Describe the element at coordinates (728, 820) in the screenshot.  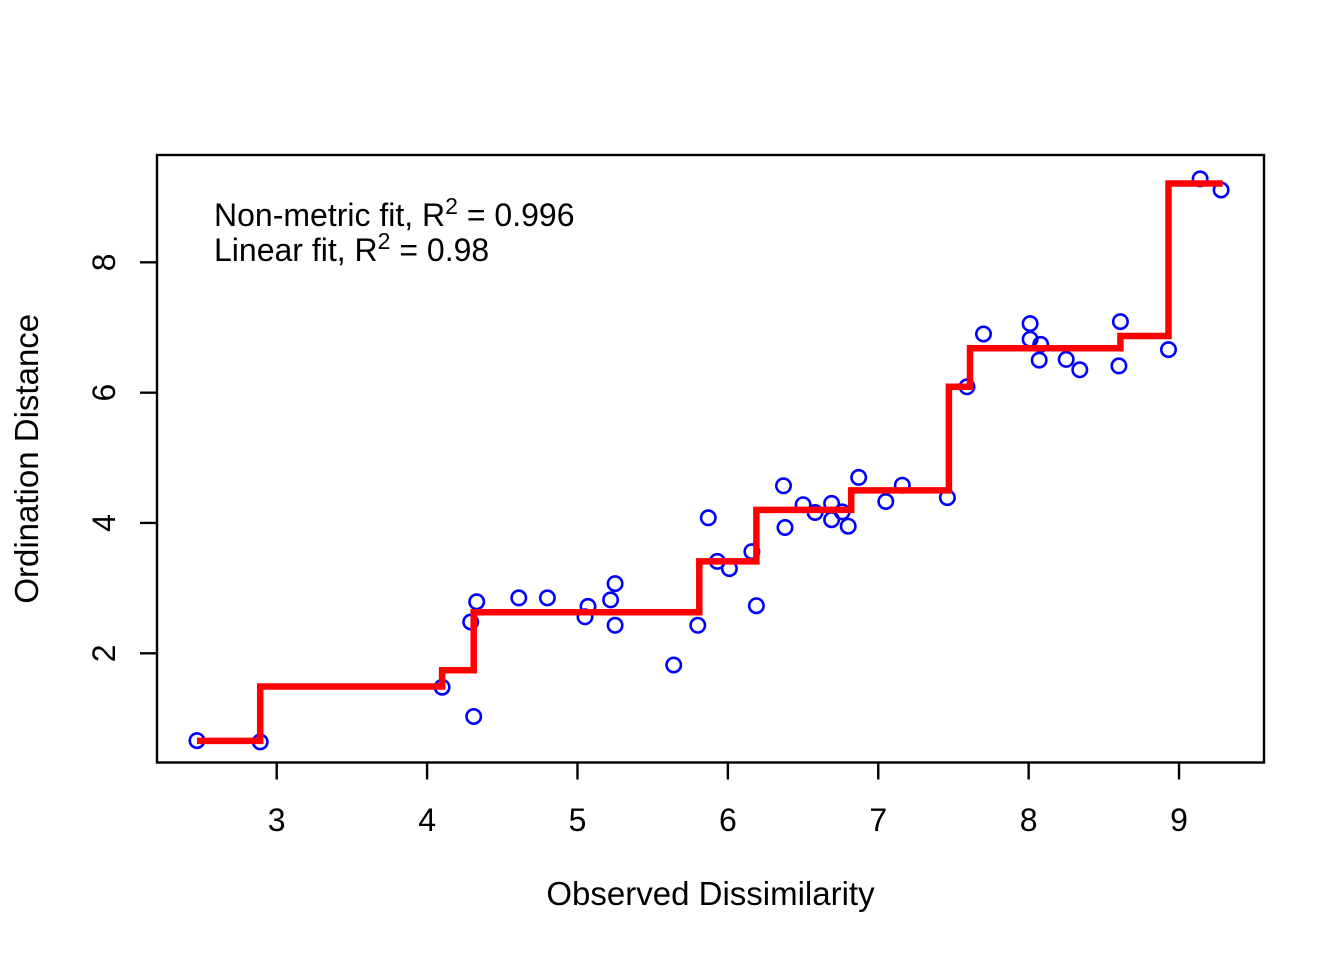
I see `x-tick-label: 6` at that location.